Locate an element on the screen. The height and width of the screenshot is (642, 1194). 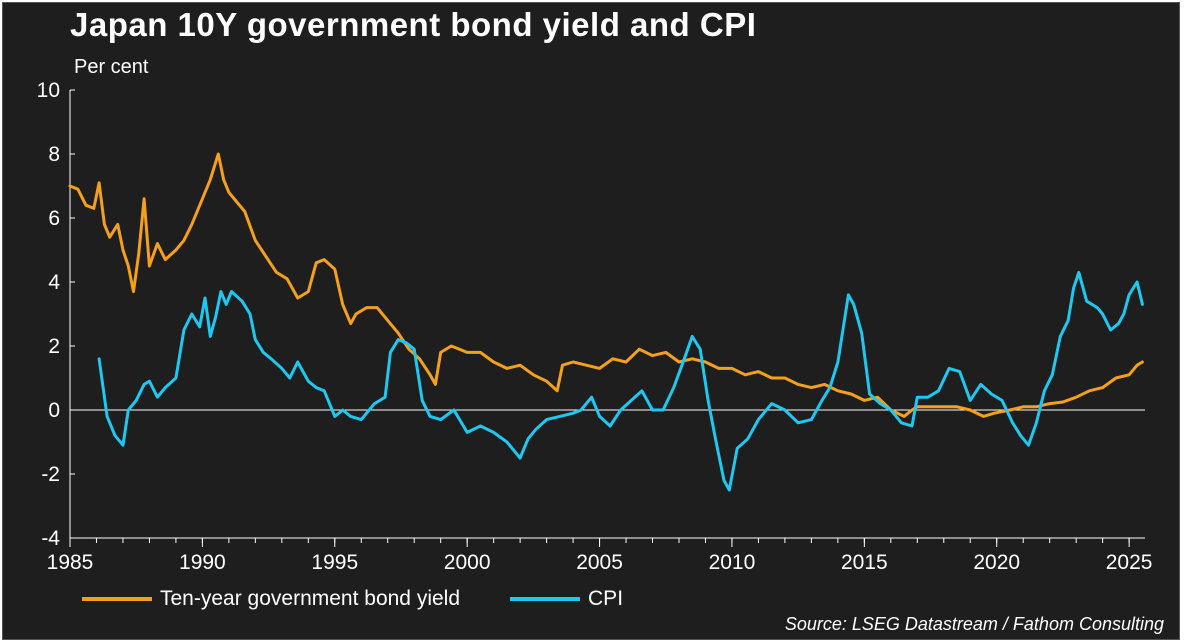
chart-title: Japan 10Y government bond yield and CPI is located at coordinates (413, 24).